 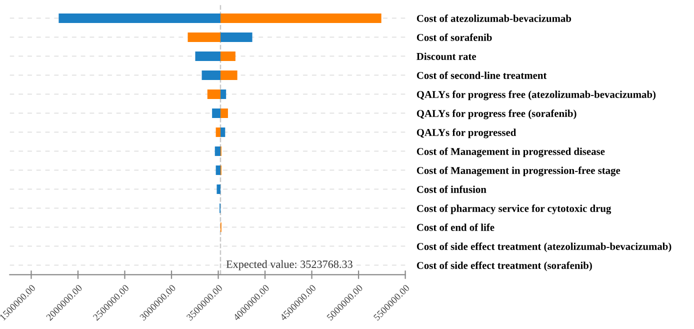 What do you see at coordinates (446, 56) in the screenshot?
I see `y-tick-label: Discount rate` at bounding box center [446, 56].